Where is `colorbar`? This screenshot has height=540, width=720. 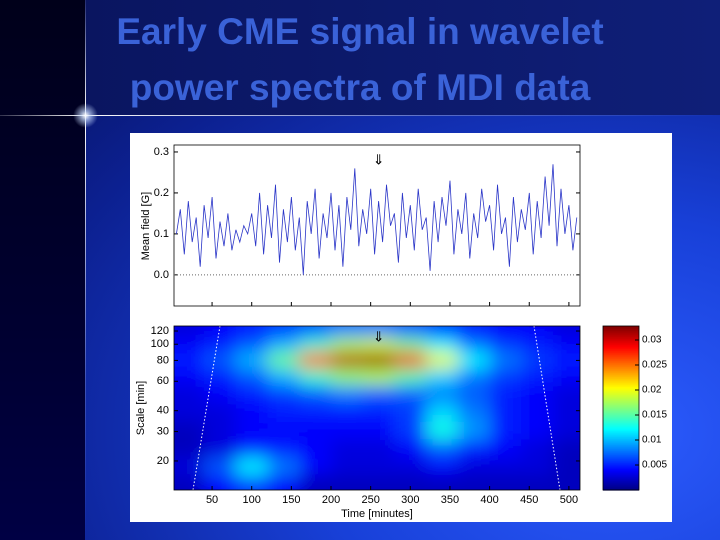 colorbar is located at coordinates (621, 408).